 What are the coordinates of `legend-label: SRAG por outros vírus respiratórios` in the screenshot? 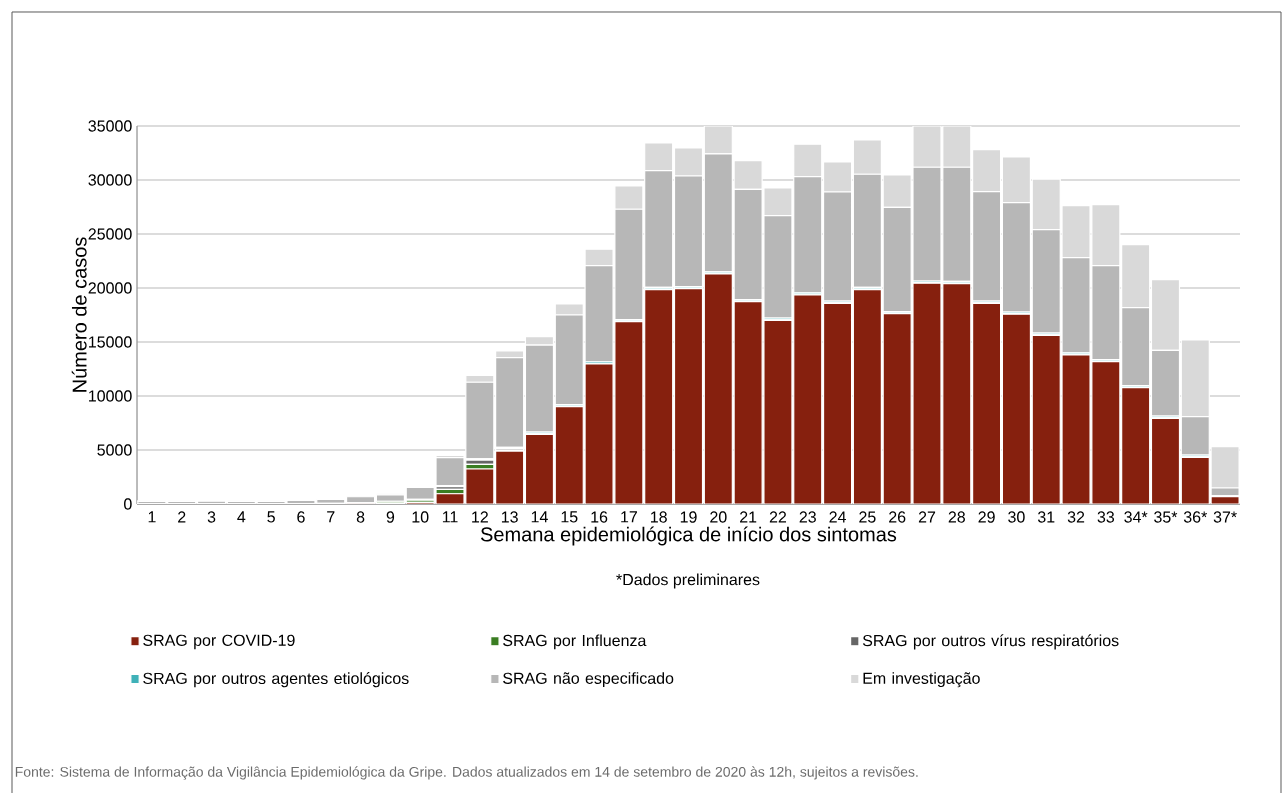 It's located at (990, 642).